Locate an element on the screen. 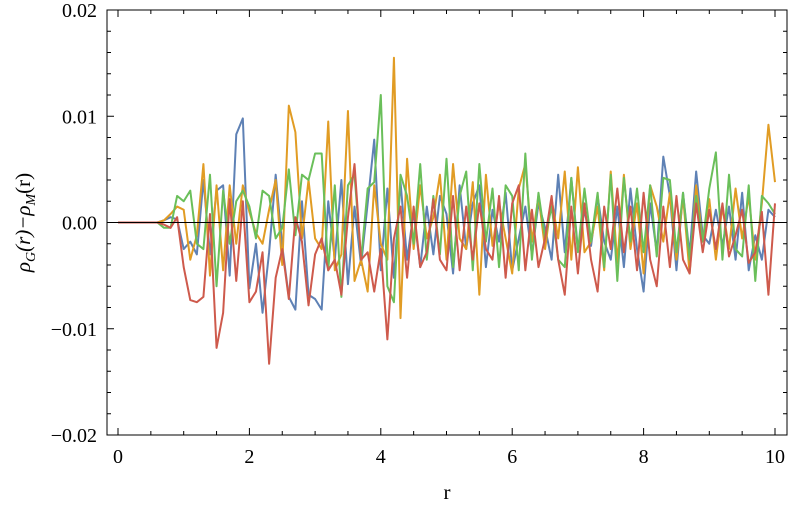 The width and height of the screenshot is (789, 506). x-tick-label: 4 is located at coordinates (381, 457).